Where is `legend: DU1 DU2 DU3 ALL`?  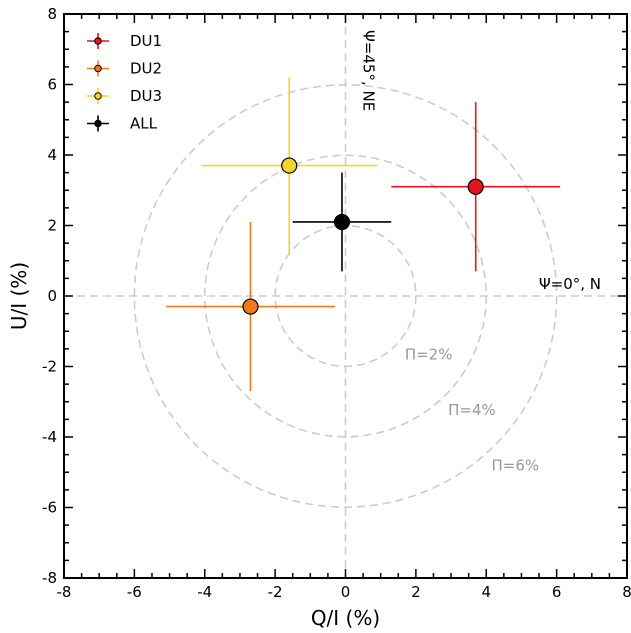
legend: DU1 DU2 DU3 ALL is located at coordinates (124, 82).